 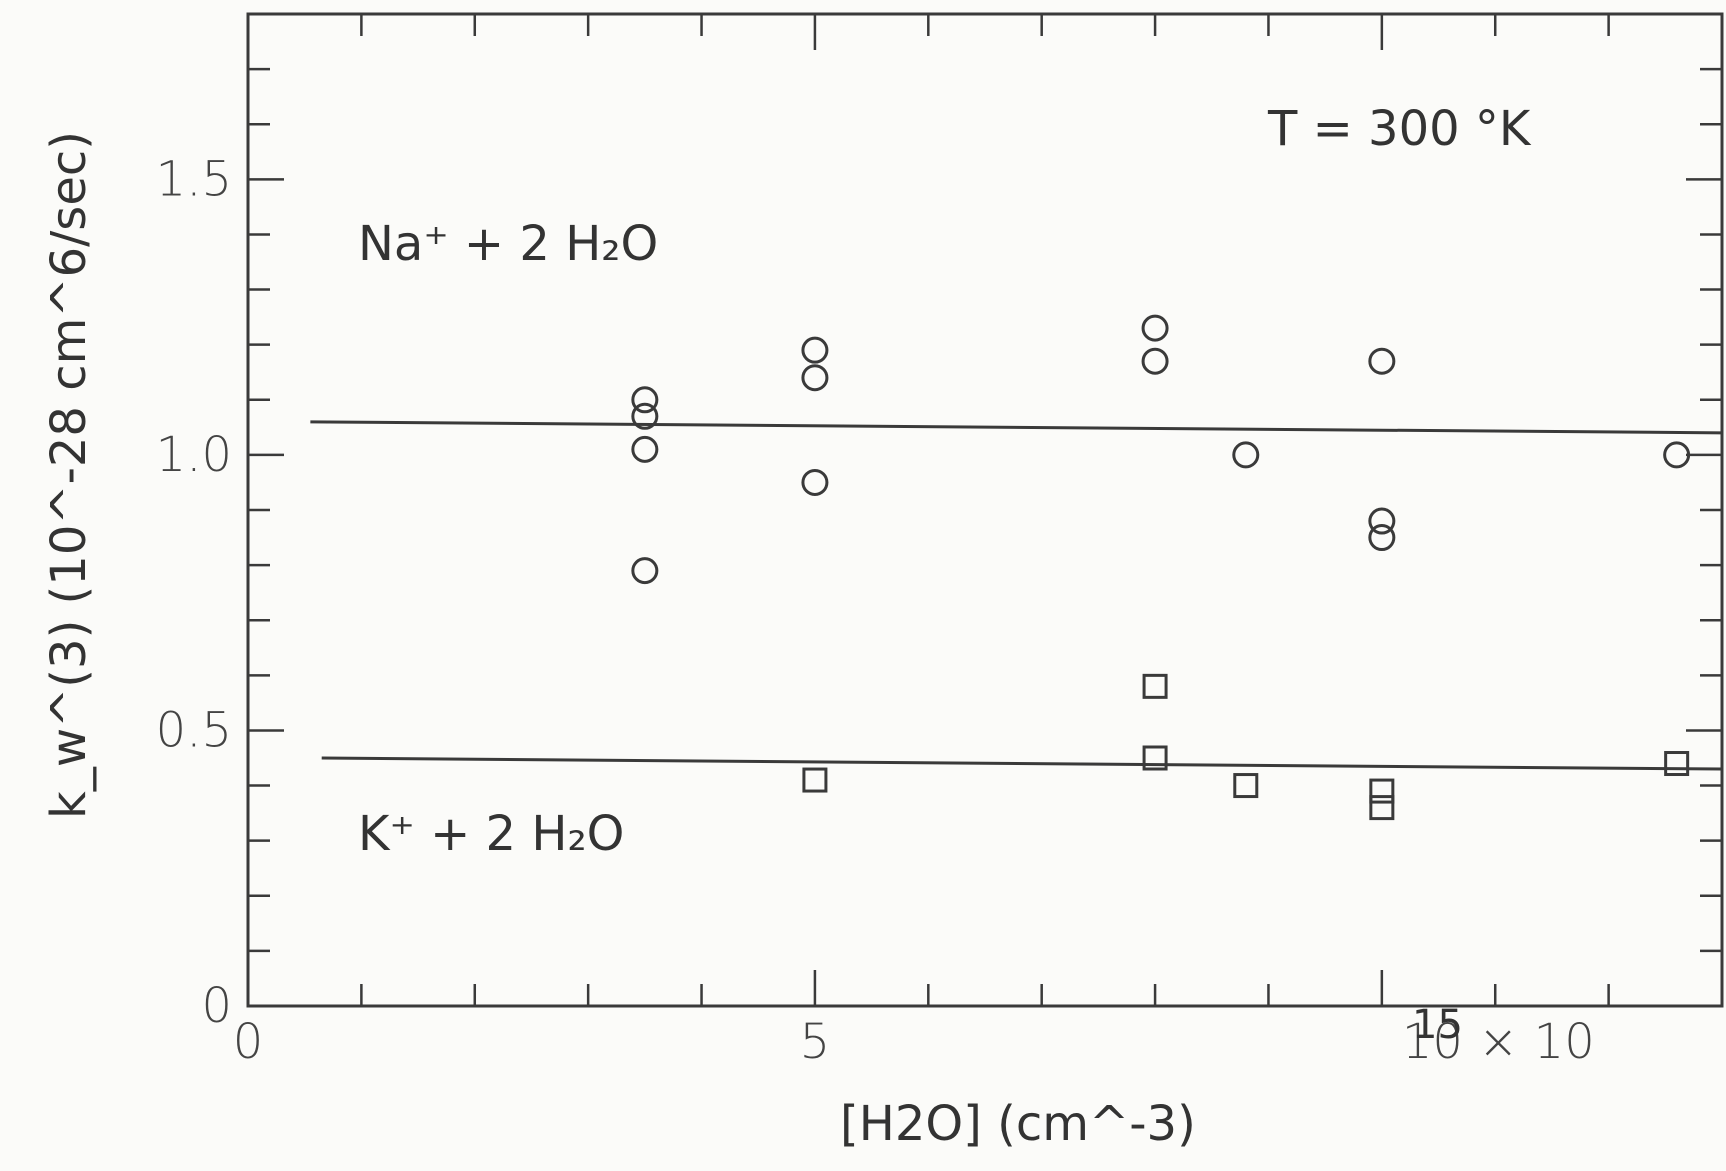 What do you see at coordinates (1437, 1025) in the screenshot?
I see `x-tick-exponent: 15` at bounding box center [1437, 1025].